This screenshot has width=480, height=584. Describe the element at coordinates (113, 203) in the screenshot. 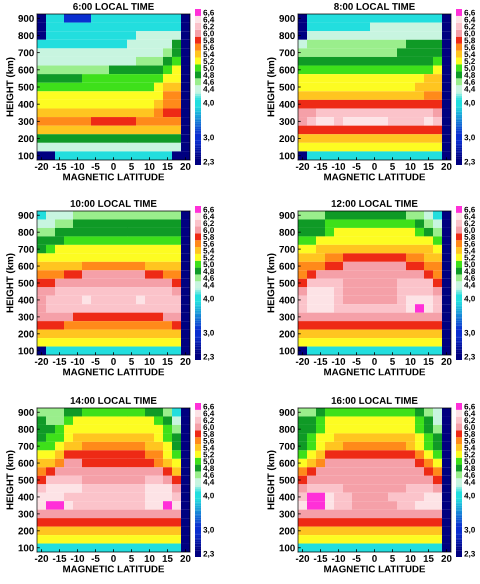

I see `chart-title: 10:00 LOCAL TIME` at that location.